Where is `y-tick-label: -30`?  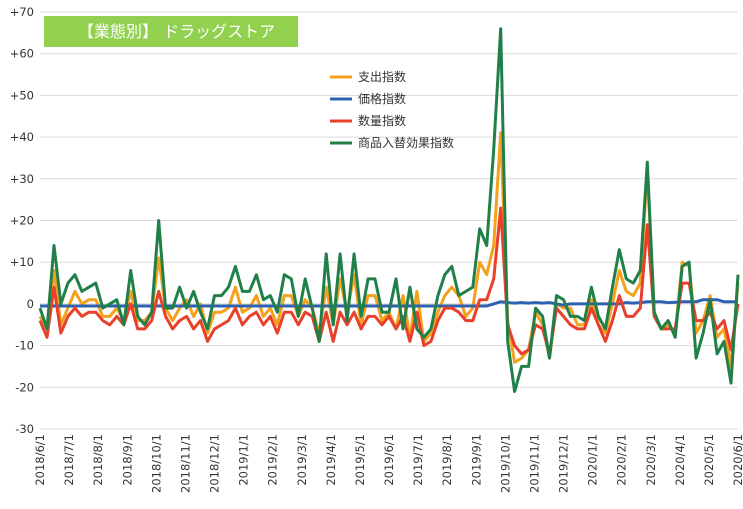
y-tick-label: -30 is located at coordinates (24, 429).